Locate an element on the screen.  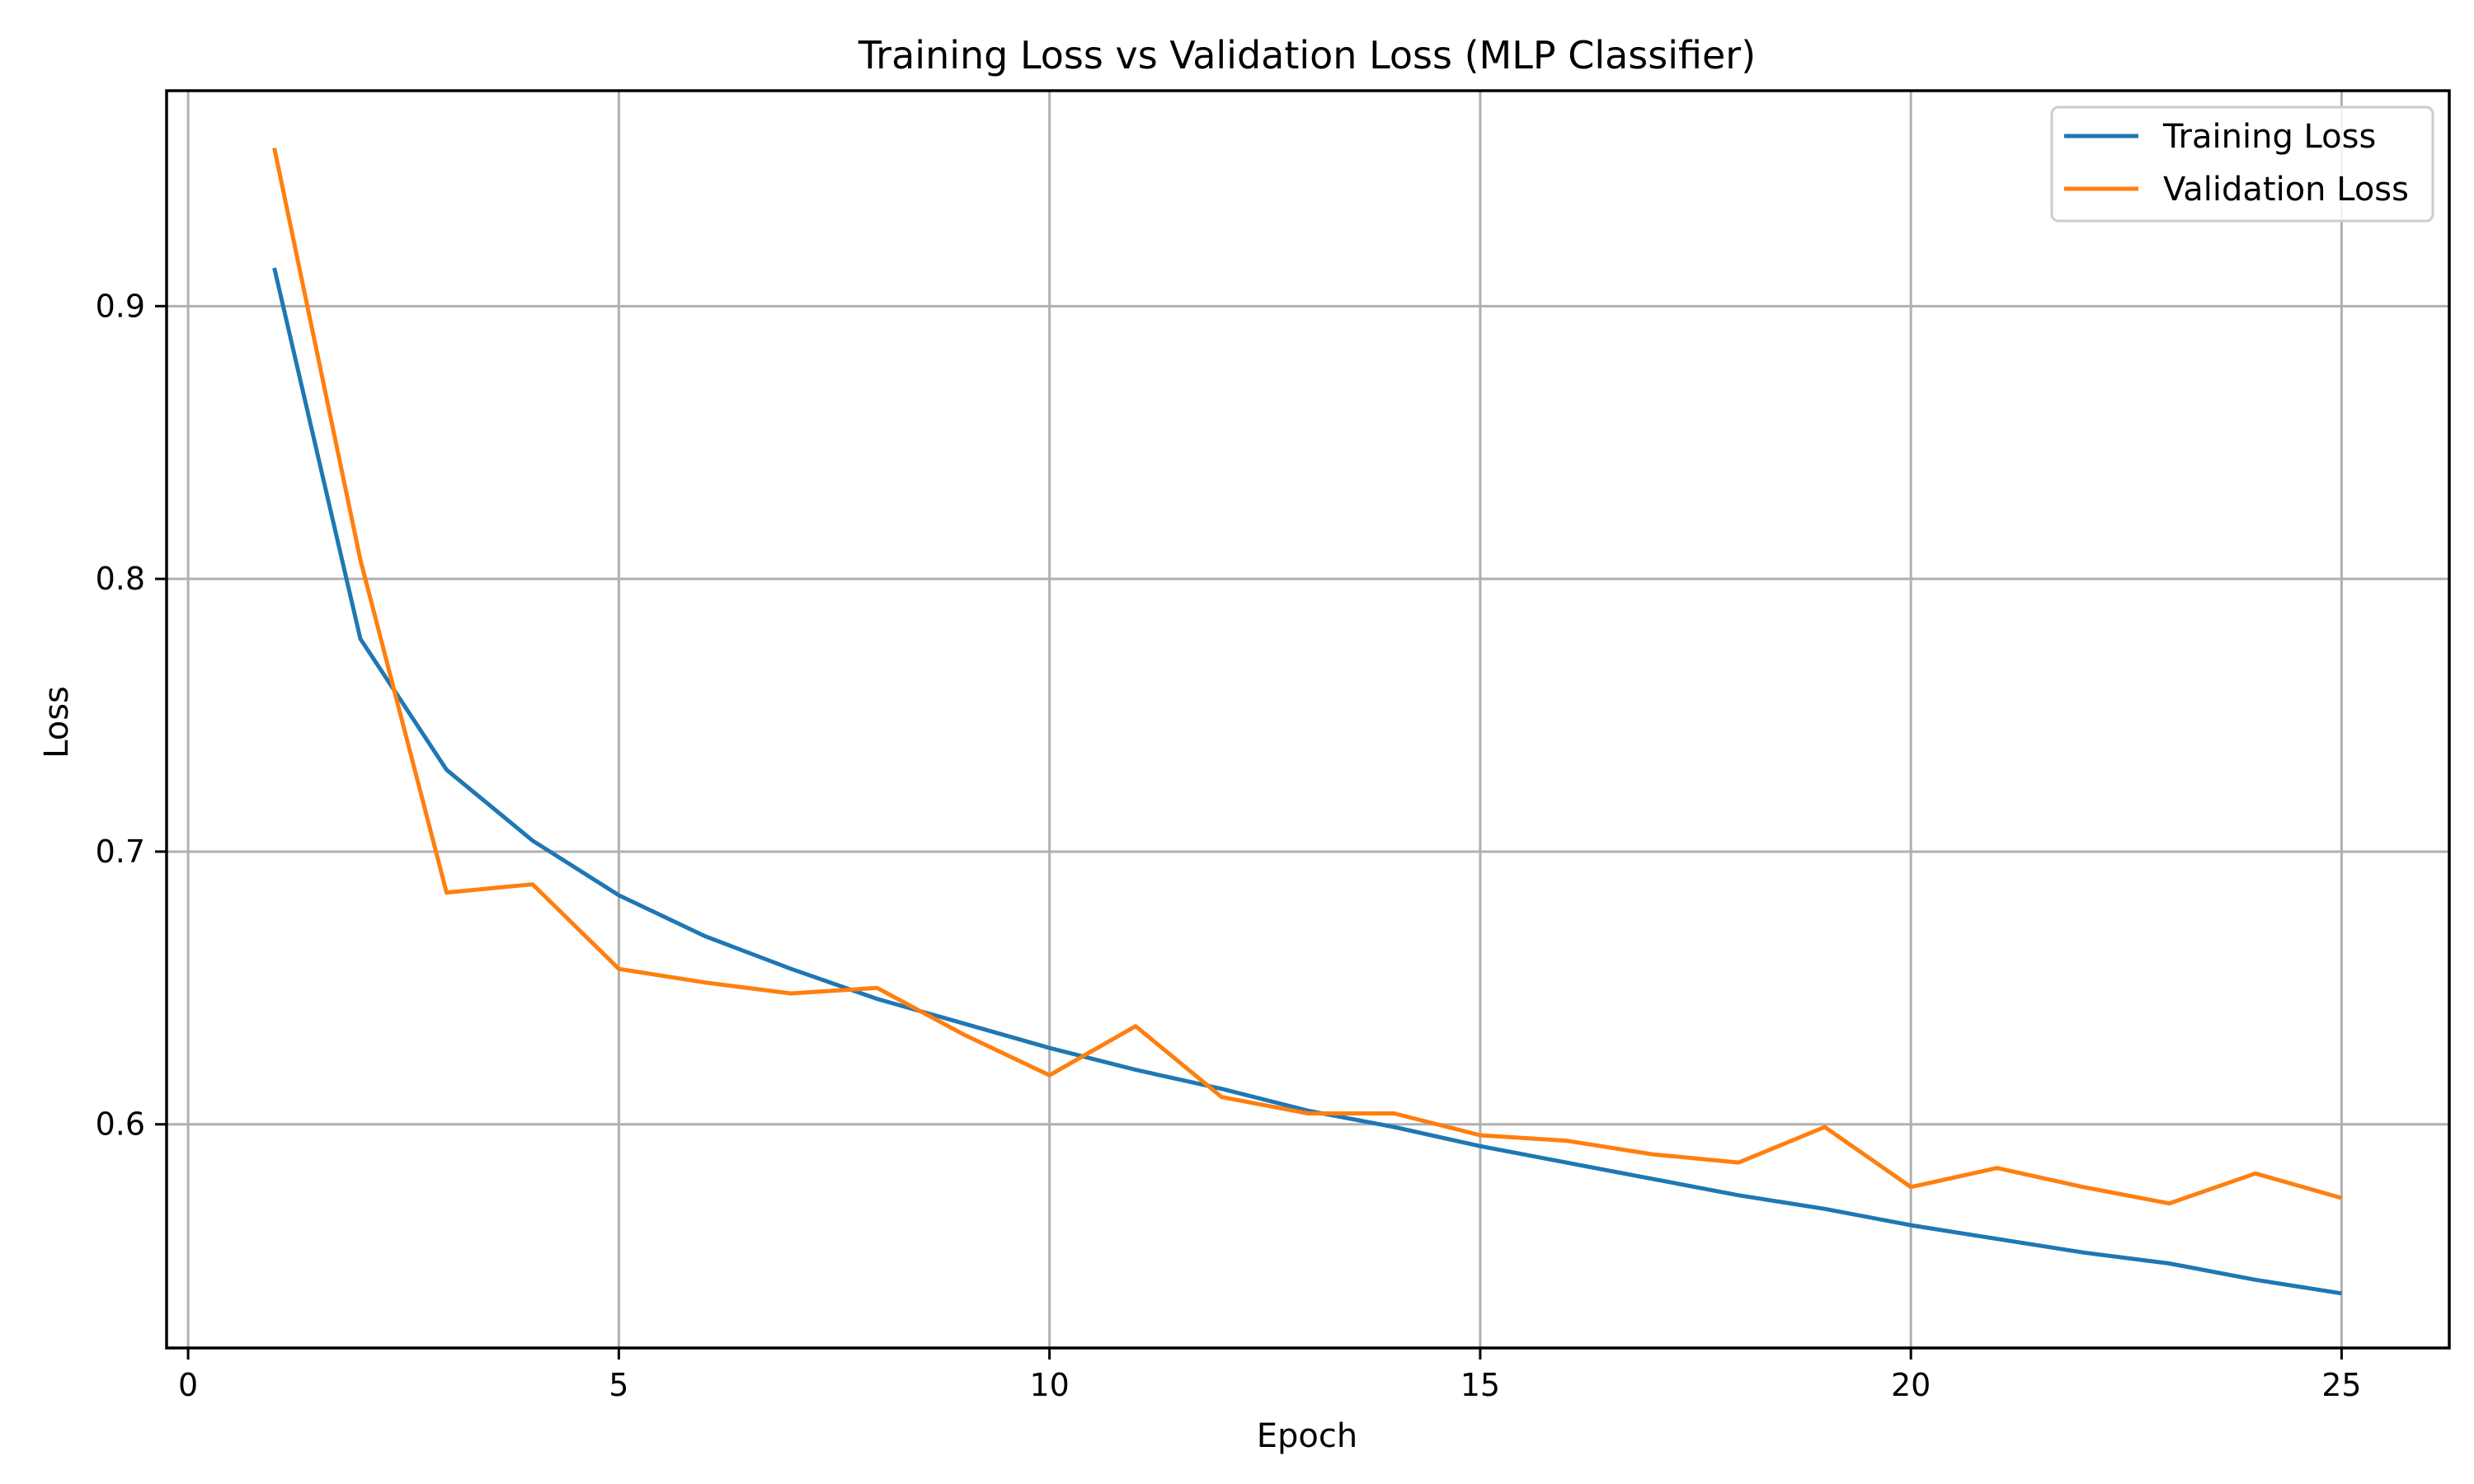
x-tick-label: 5 is located at coordinates (618, 1385).